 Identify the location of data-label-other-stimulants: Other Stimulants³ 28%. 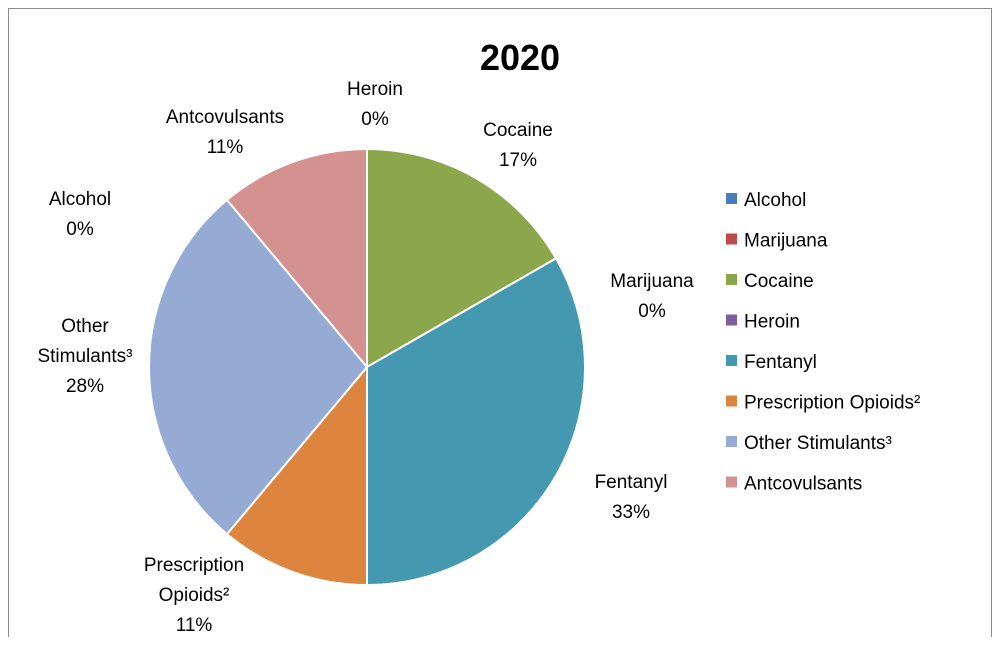
(84, 356).